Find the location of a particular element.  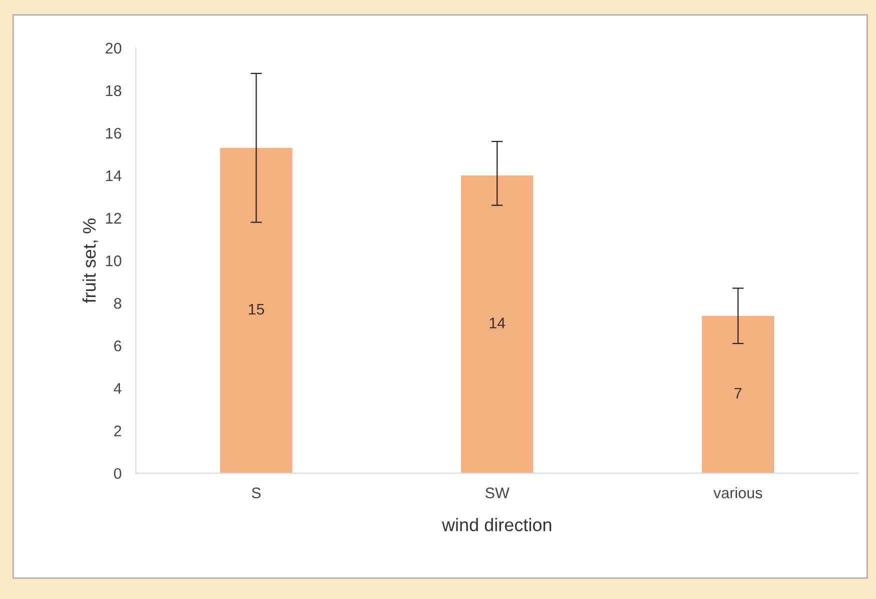

data-label: 14 is located at coordinates (498, 323).